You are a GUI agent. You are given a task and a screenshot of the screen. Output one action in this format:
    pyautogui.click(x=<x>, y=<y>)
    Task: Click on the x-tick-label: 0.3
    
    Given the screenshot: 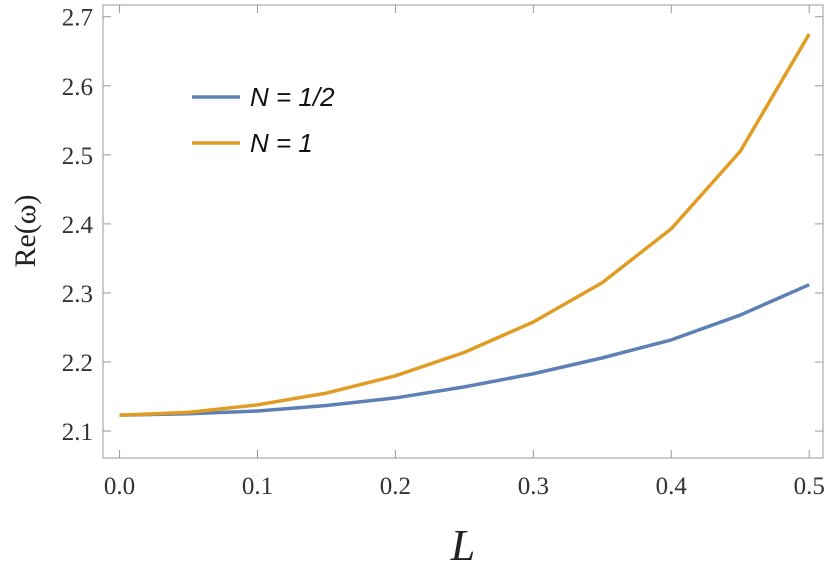 What is the action you would take?
    pyautogui.click(x=533, y=486)
    